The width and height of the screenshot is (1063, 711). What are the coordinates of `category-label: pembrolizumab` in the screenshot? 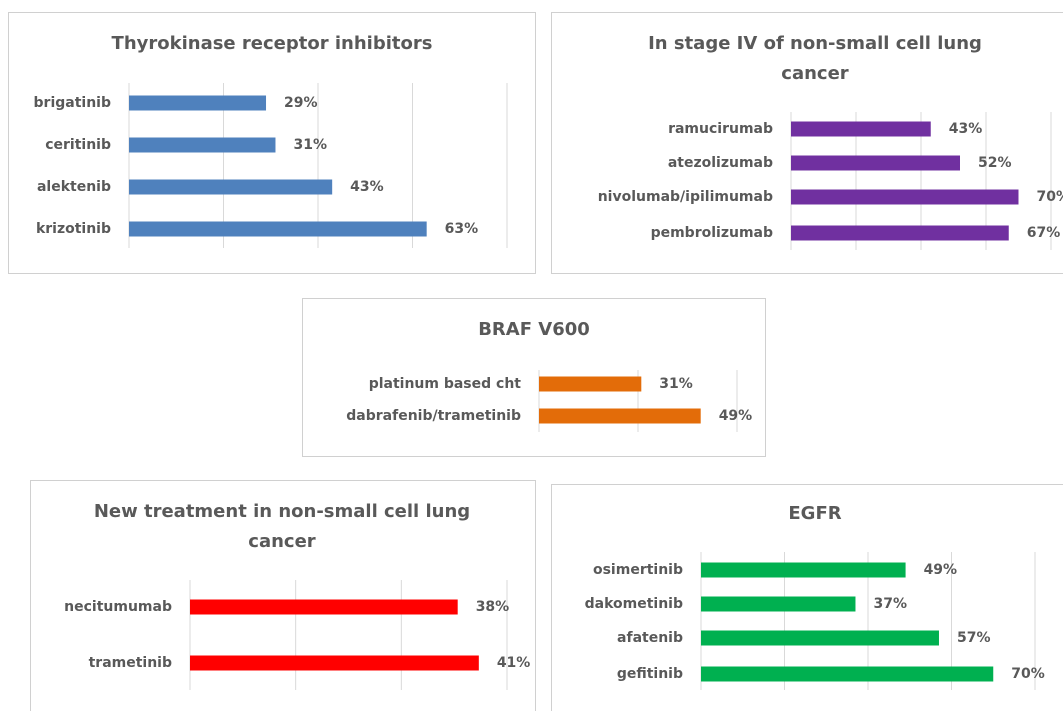 It's located at (712, 233).